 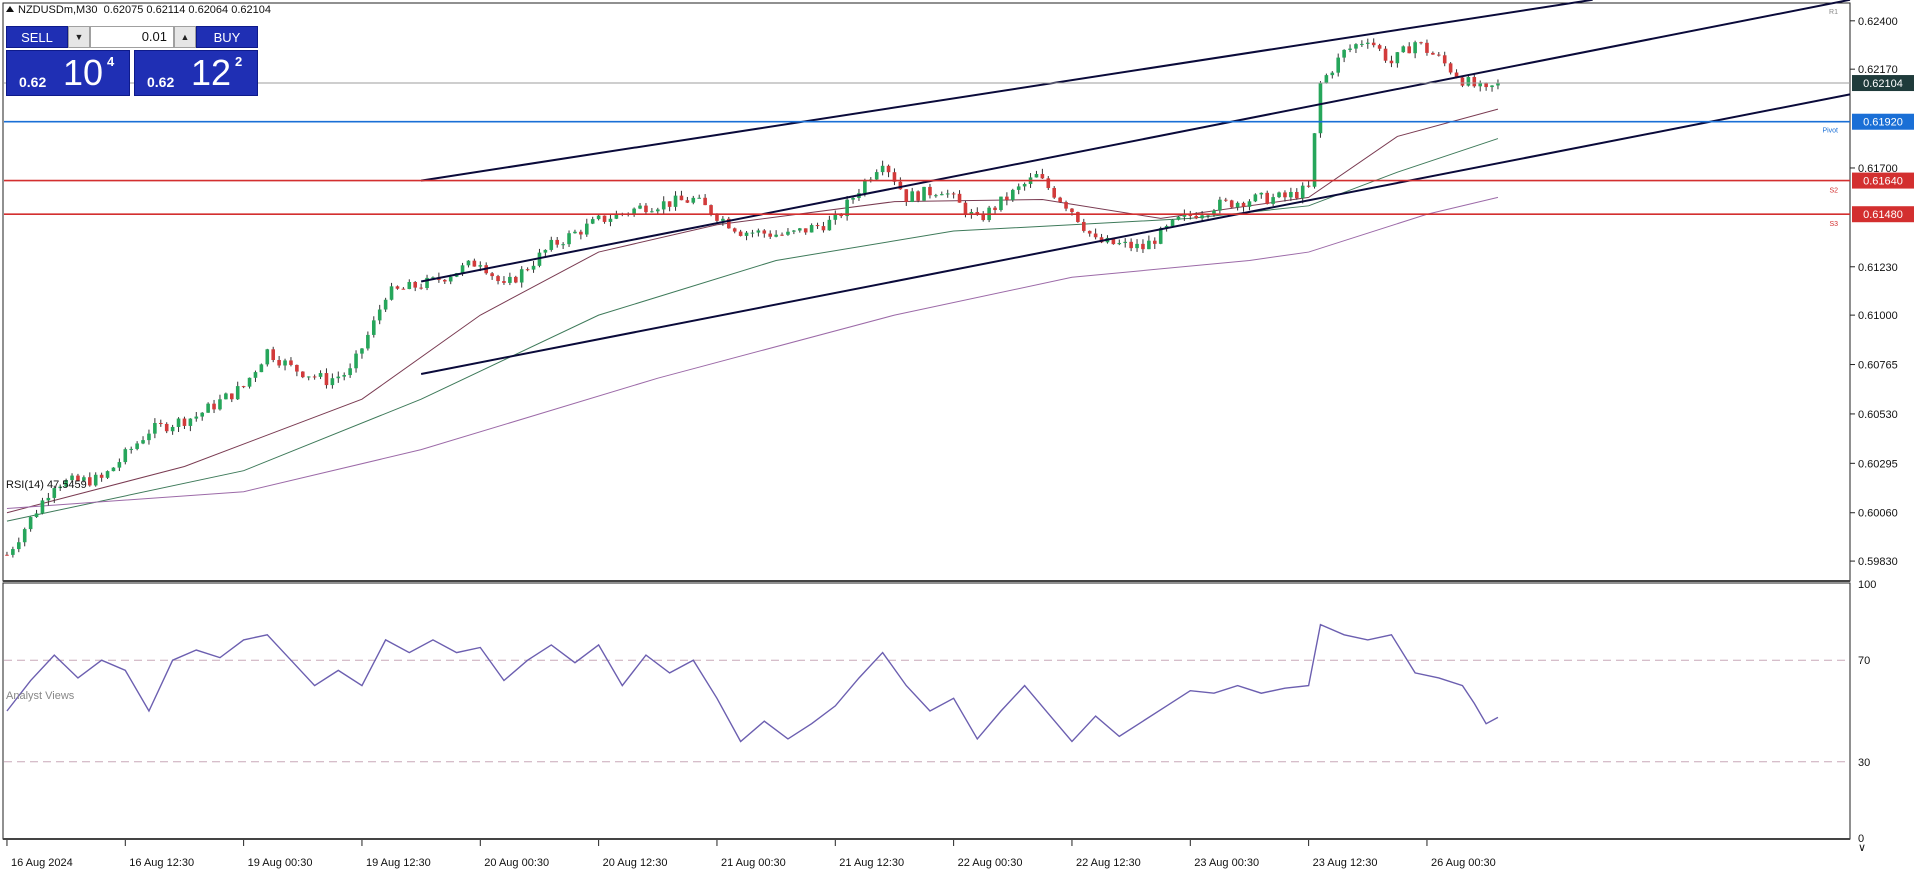 I want to click on sell-price-box: 0.62 10 4, so click(x=68, y=73).